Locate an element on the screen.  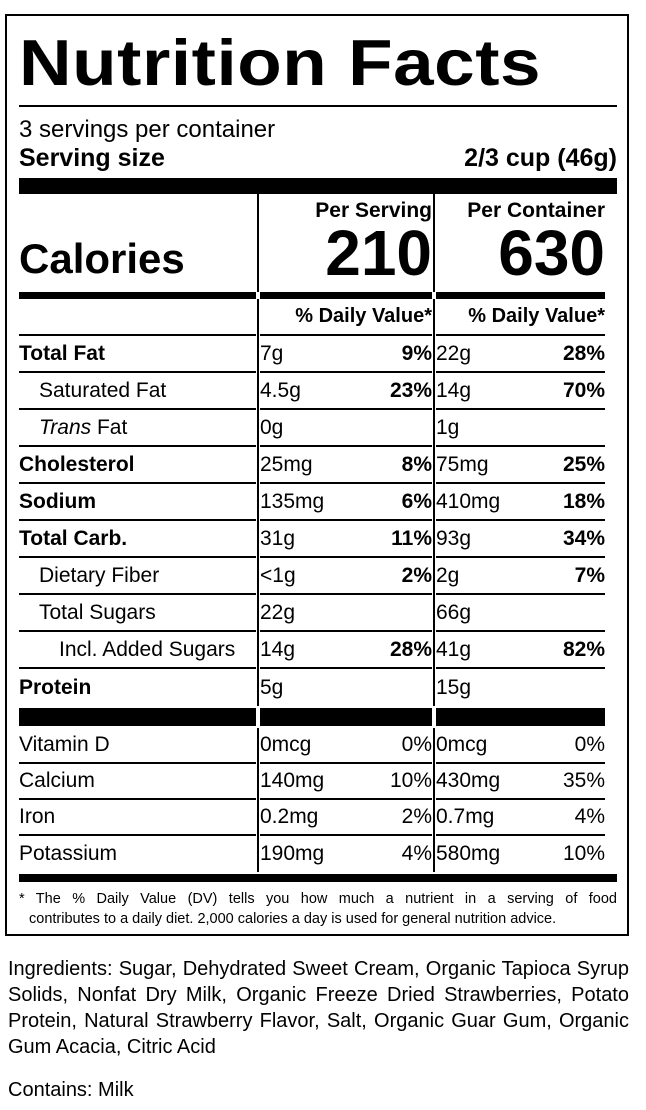
serving-size-value: 2/3 cup (46g) is located at coordinates (540, 157).